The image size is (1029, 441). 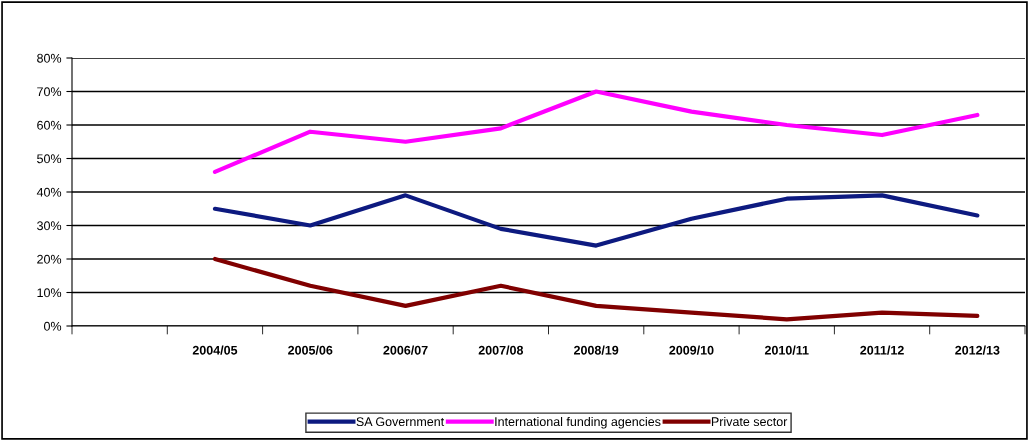 What do you see at coordinates (49, 159) in the screenshot?
I see `y-tick-label: 50%` at bounding box center [49, 159].